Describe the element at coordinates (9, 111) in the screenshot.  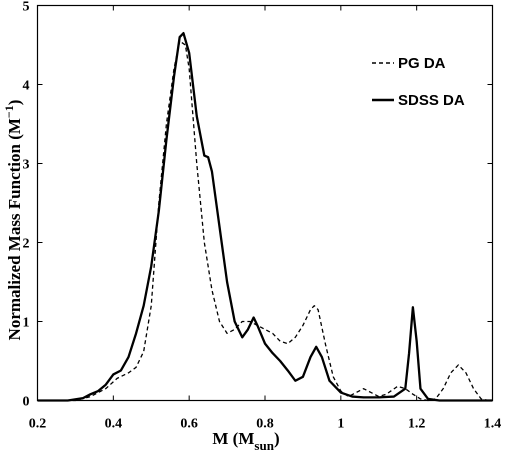
I see `y-axis-label-sup: −1` at that location.